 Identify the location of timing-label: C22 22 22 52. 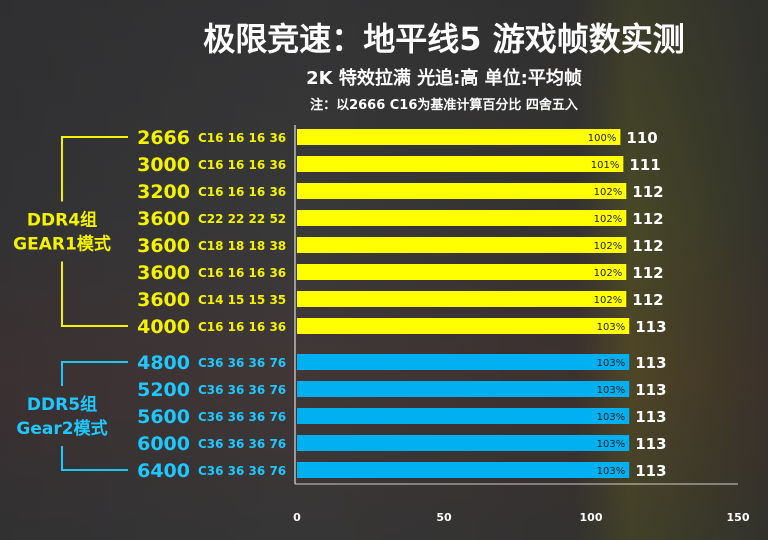
(242, 219).